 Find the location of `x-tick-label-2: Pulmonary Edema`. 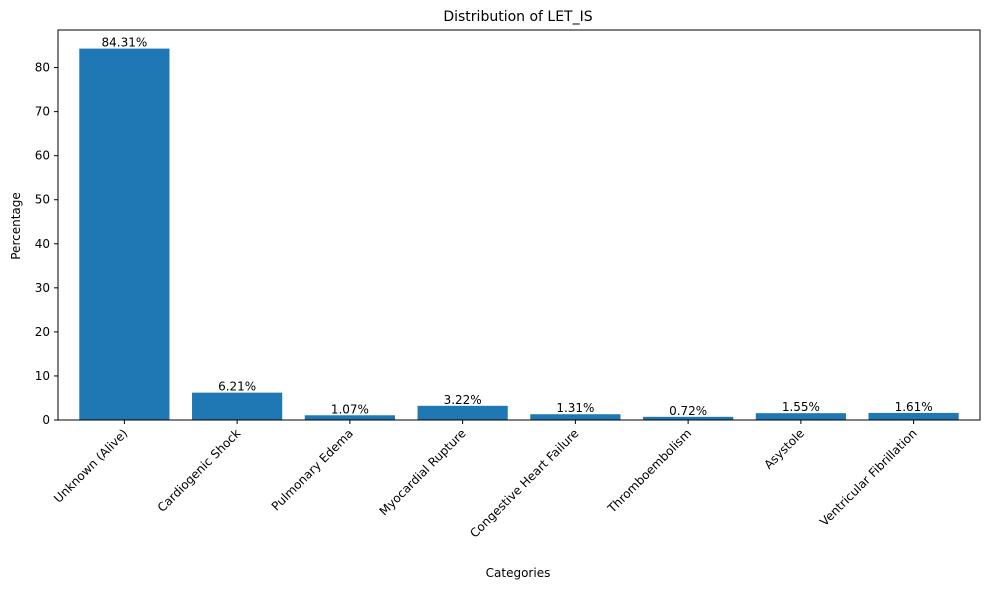

x-tick-label-2: Pulmonary Edema is located at coordinates (312, 469).